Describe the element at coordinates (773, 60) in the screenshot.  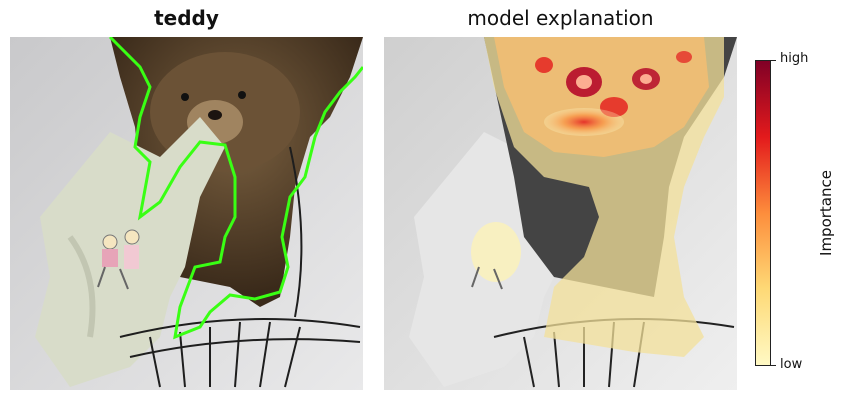
I see `colorbar-tick-high` at that location.